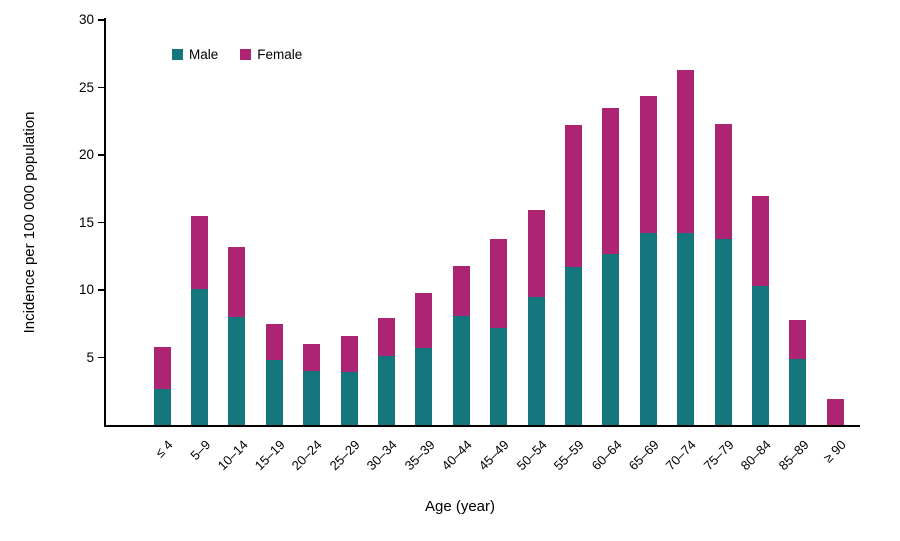  I want to click on x-tick-label: ≥ 90, so click(834, 451).